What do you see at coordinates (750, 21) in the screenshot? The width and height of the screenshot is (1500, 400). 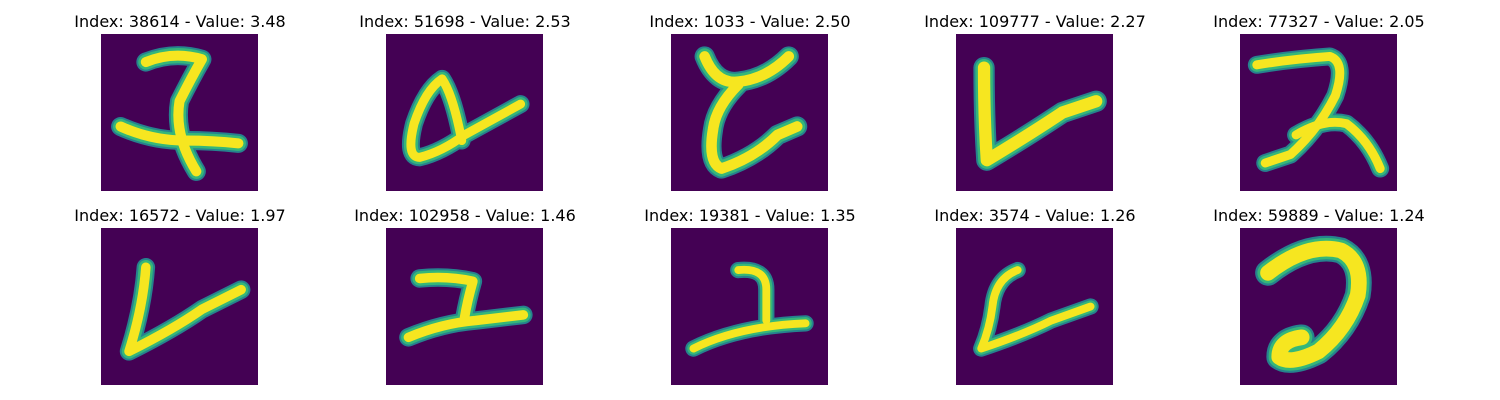 I see `panel-title: Index: 1033 - Value: 2.50` at bounding box center [750, 21].